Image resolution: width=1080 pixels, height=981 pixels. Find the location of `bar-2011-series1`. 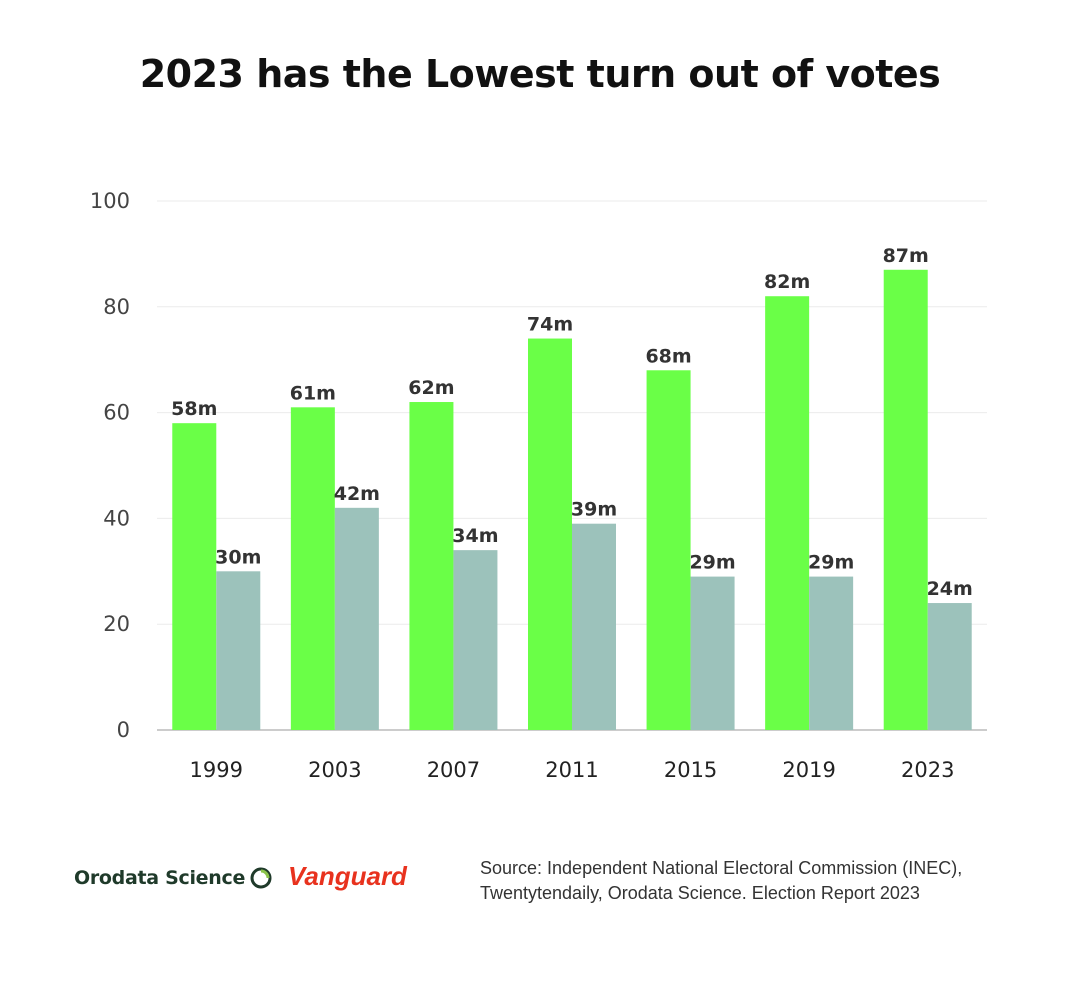

bar-2011-series1 is located at coordinates (550, 534).